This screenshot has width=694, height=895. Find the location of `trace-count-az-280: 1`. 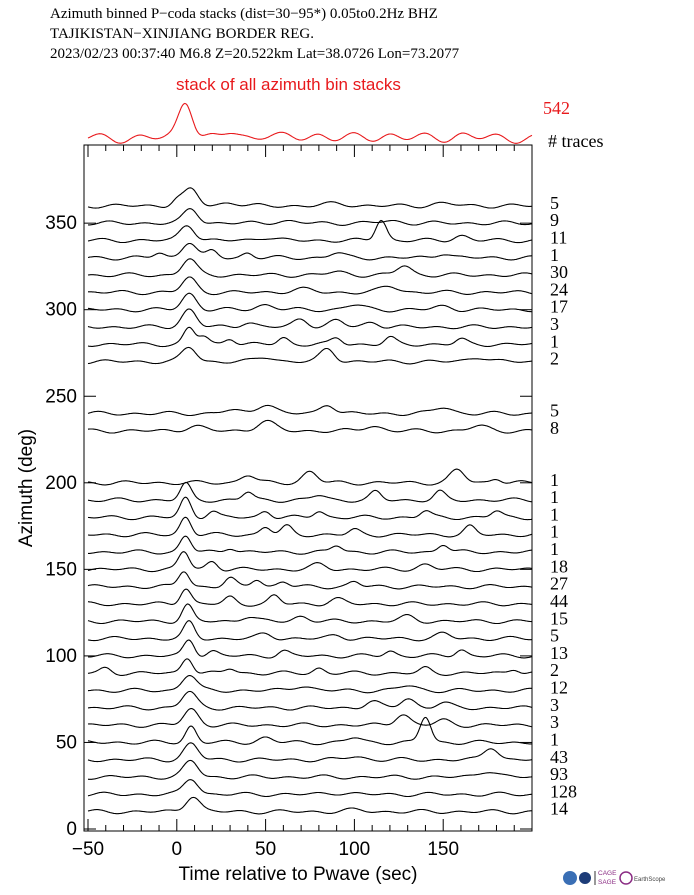

trace-count-az-280: 1 is located at coordinates (554, 341).